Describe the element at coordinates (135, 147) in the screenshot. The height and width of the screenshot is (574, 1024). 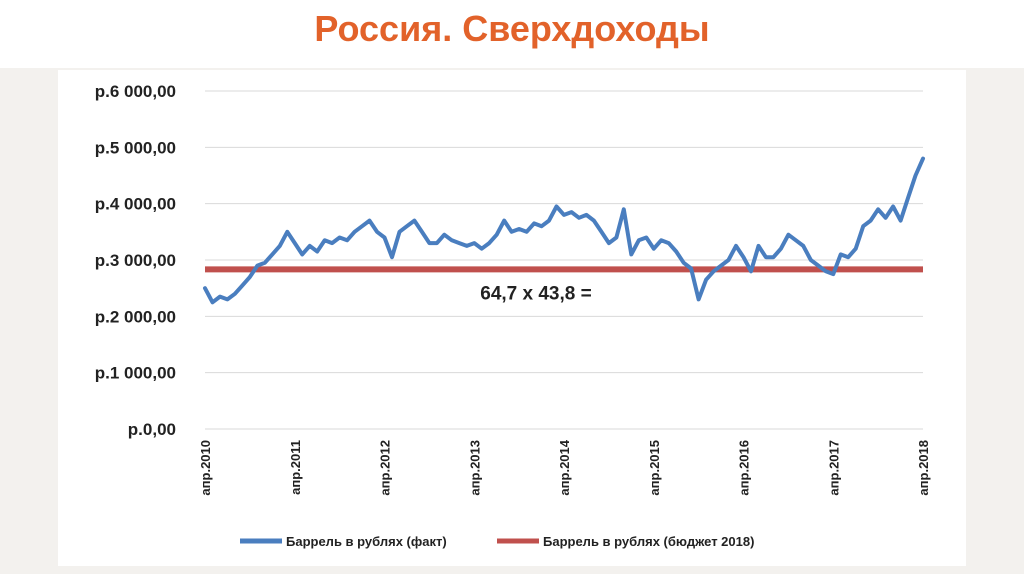
I see `y-tick-label: р.5 000,00` at that location.